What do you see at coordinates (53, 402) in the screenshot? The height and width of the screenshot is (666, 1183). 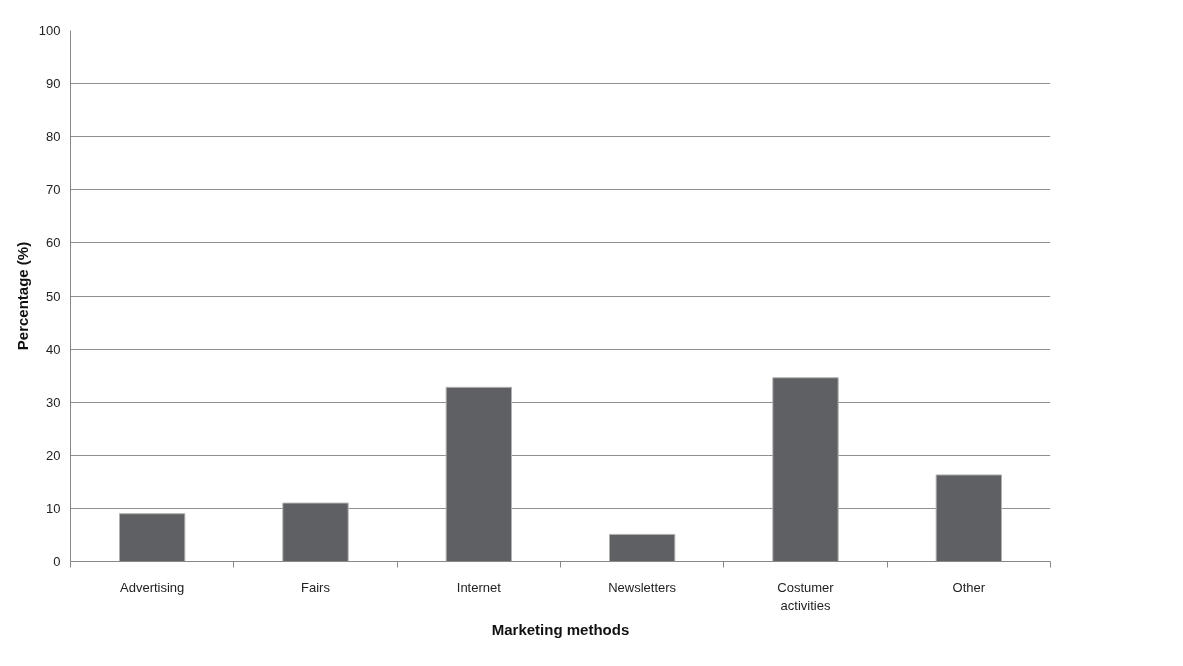 I see `y-tick-label: 30` at bounding box center [53, 402].